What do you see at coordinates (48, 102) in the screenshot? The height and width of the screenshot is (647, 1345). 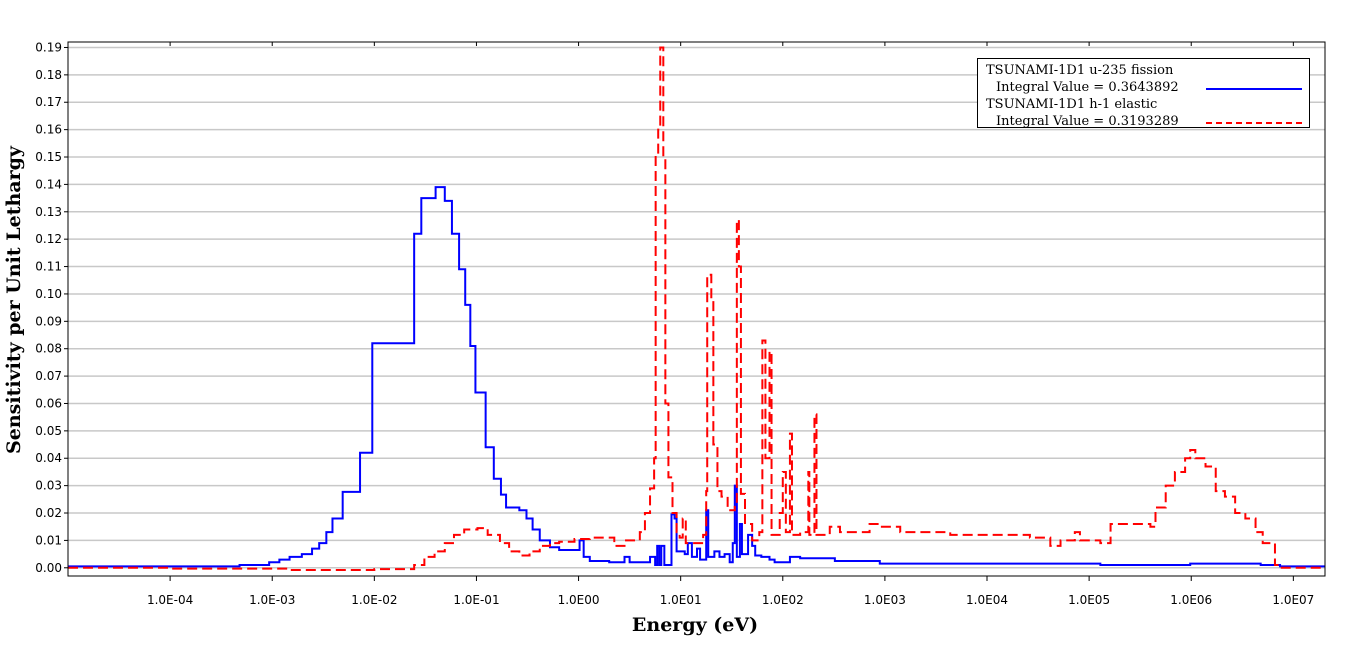 I see `y-tick-label: 0.17` at bounding box center [48, 102].